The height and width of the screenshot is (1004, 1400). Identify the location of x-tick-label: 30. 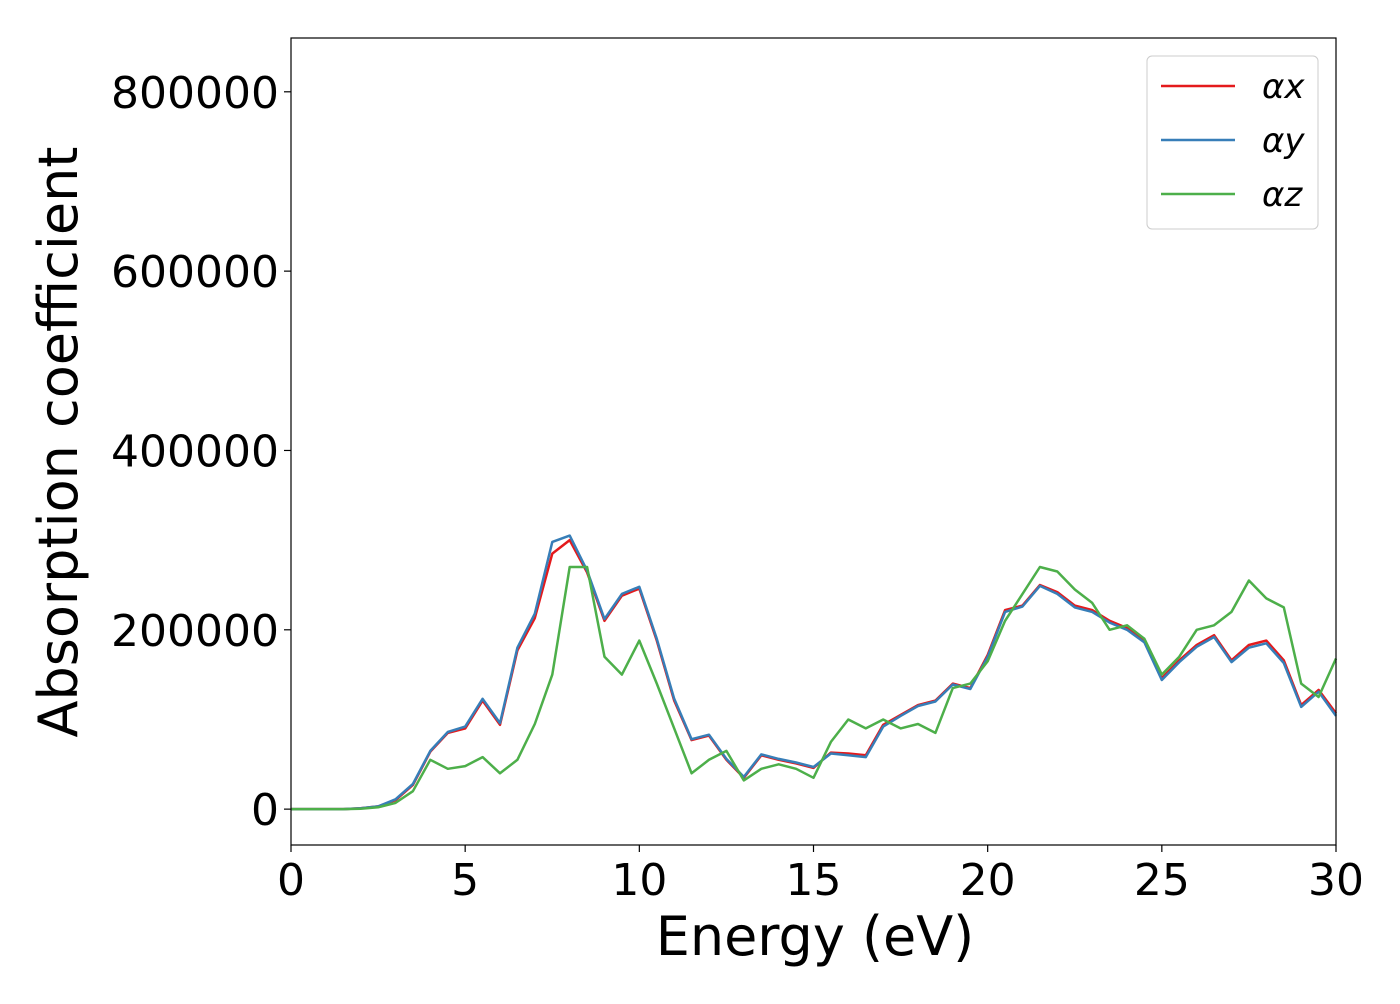
(1336, 880).